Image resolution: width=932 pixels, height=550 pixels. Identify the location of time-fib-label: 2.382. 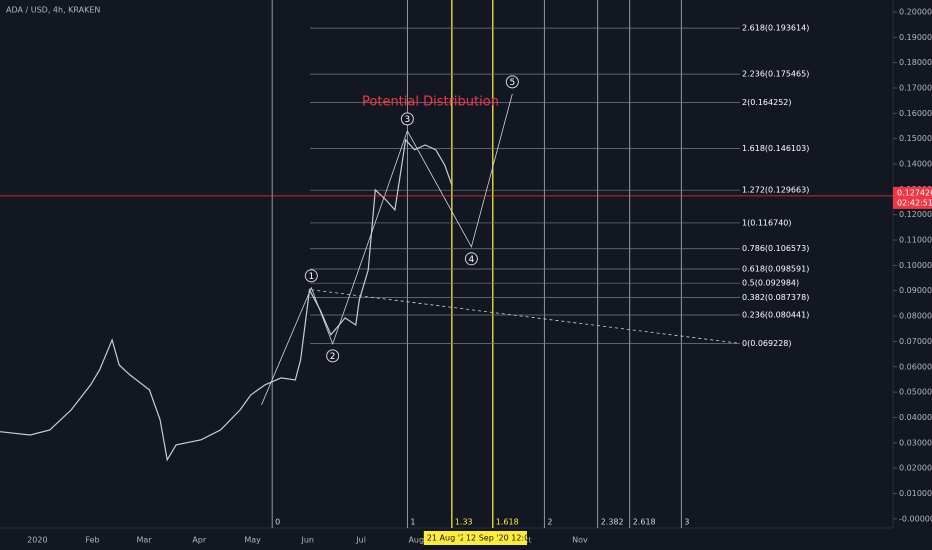
(612, 522).